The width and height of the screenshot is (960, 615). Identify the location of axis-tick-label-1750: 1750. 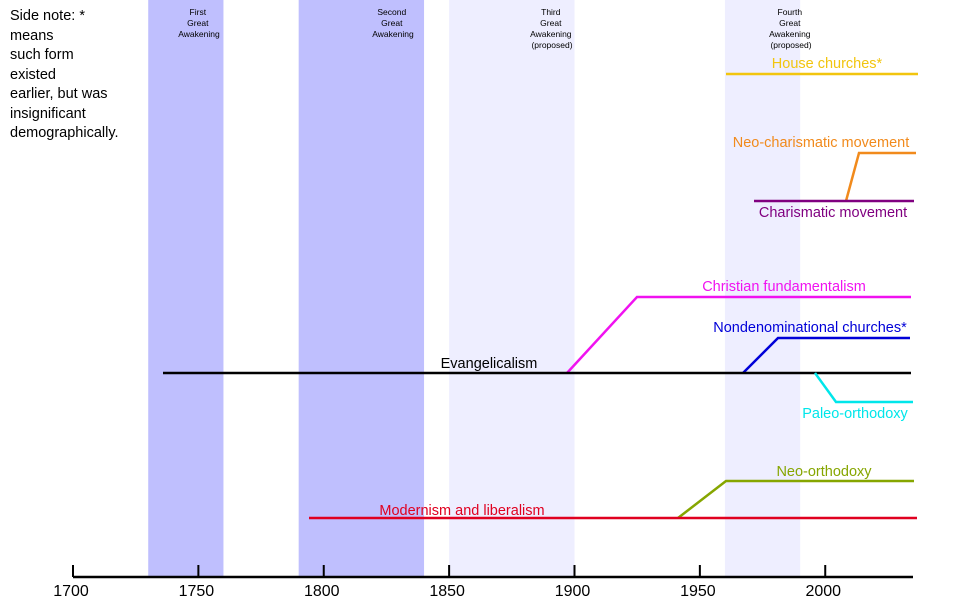
(197, 591).